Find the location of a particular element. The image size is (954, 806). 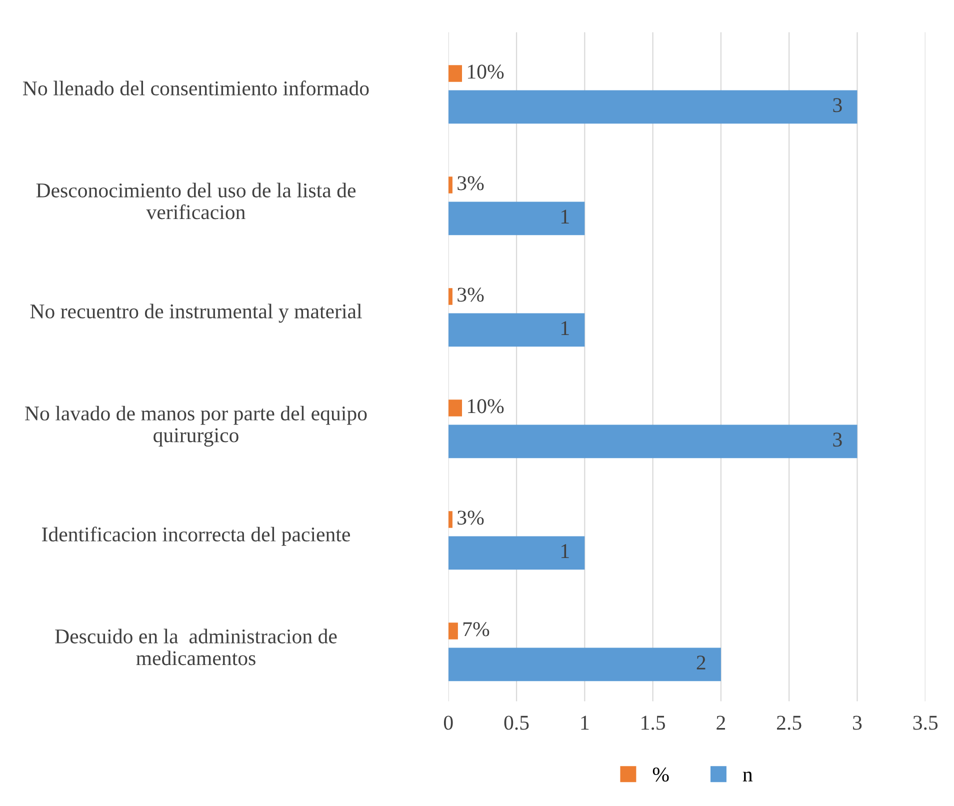

x-tick-label: 2 is located at coordinates (721, 723).